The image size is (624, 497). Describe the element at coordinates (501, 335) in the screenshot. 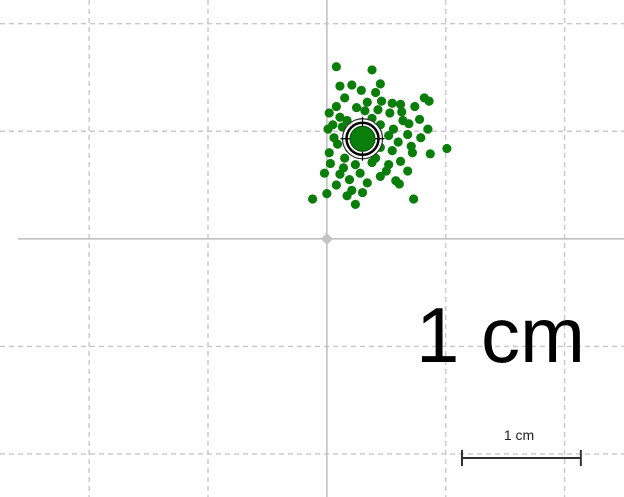

I see `size-annotation: 1 cm` at that location.